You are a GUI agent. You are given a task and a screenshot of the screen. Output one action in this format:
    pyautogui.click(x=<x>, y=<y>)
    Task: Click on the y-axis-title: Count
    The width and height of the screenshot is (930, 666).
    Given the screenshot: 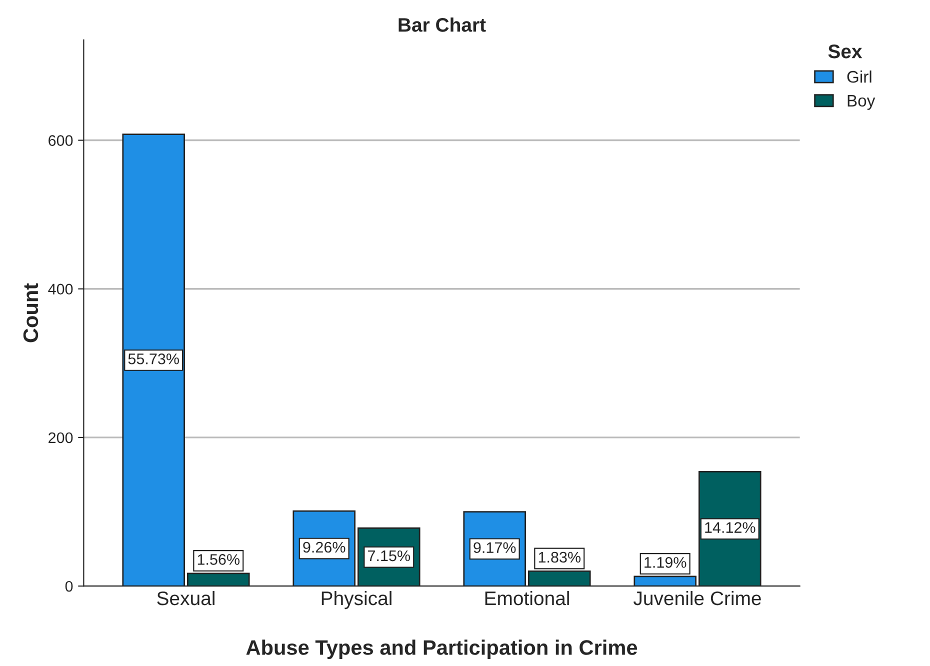 What is the action you would take?
    pyautogui.click(x=30, y=312)
    